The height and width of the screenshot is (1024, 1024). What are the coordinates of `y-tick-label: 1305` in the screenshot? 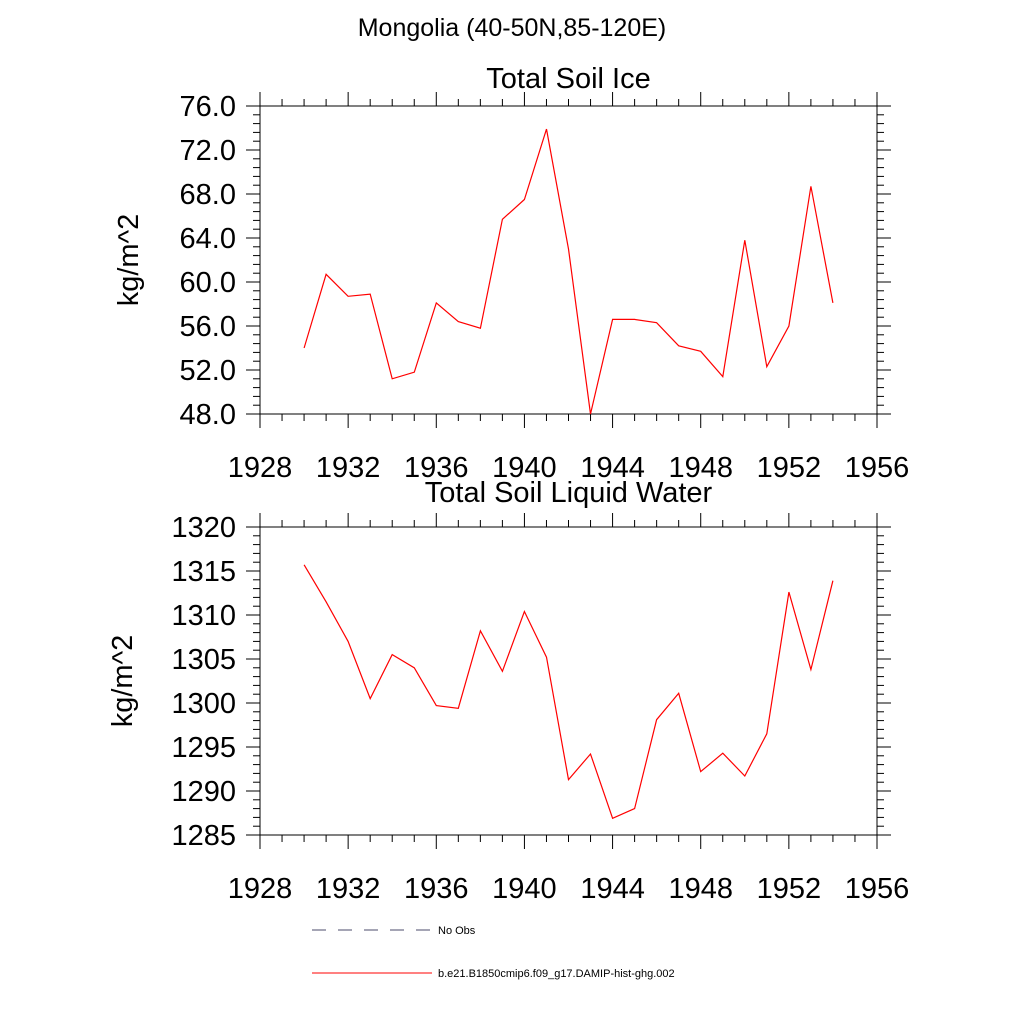 It's located at (203, 660).